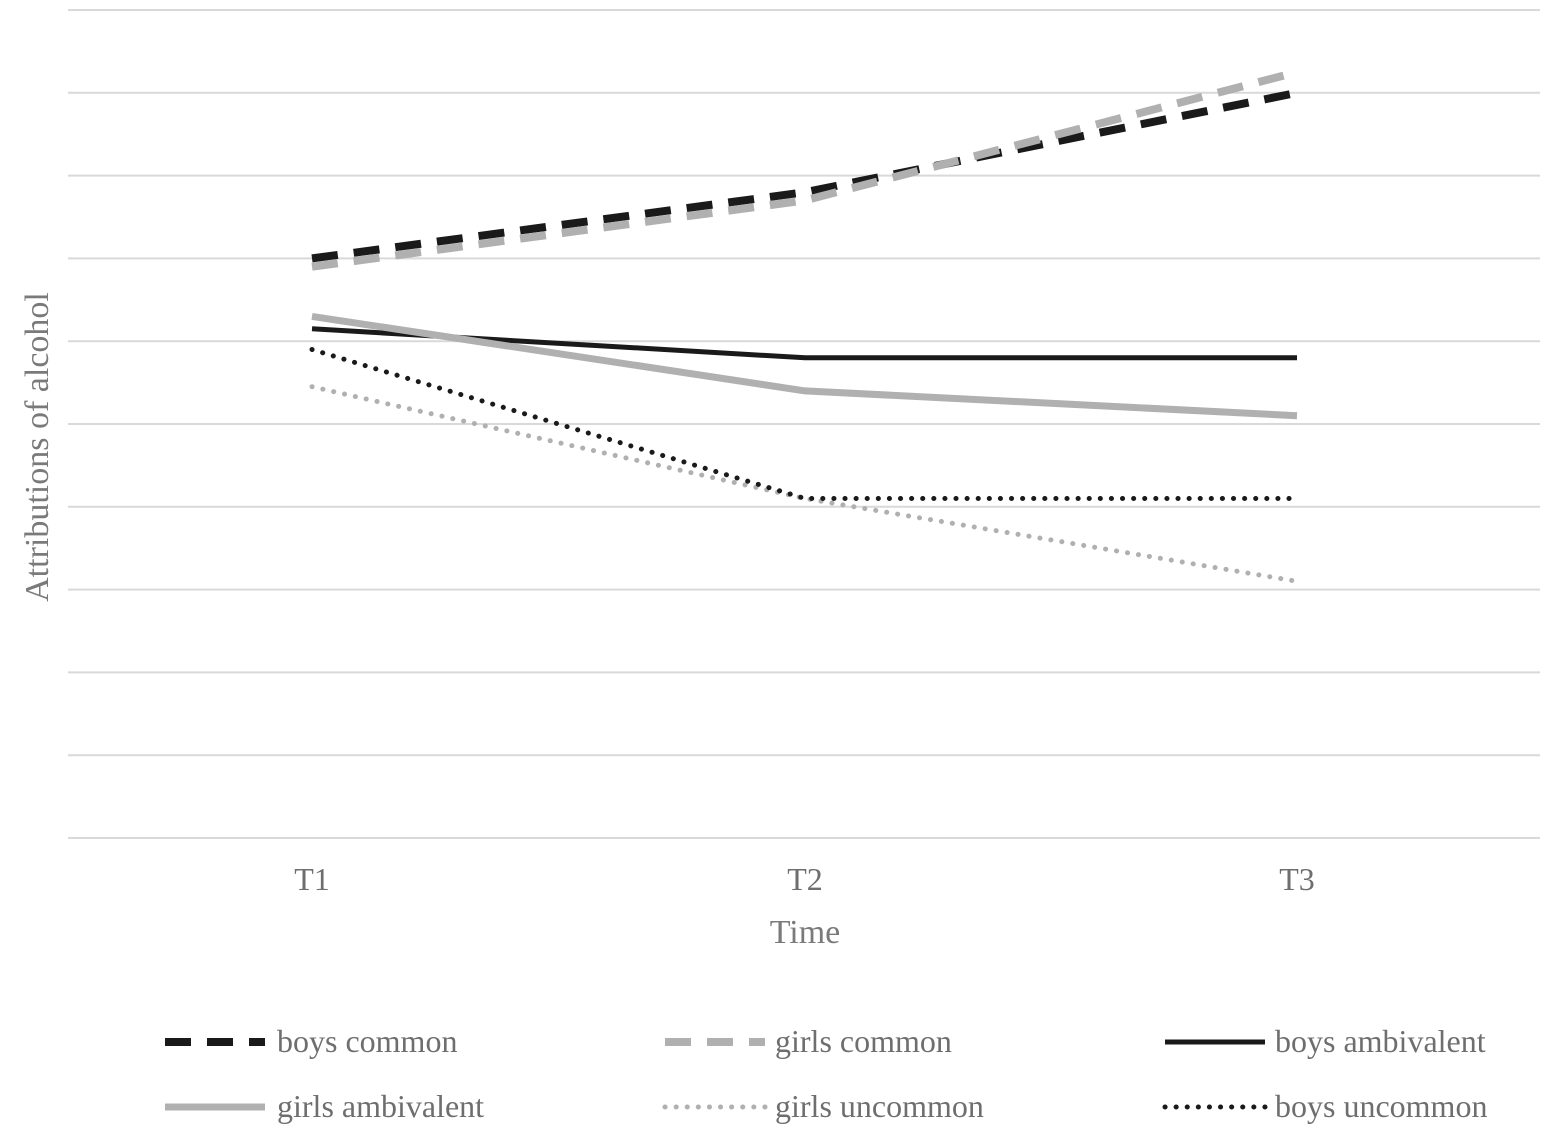 The width and height of the screenshot is (1555, 1135). Describe the element at coordinates (804, 366) in the screenshot. I see `series-line-girls-ambivalent` at that location.